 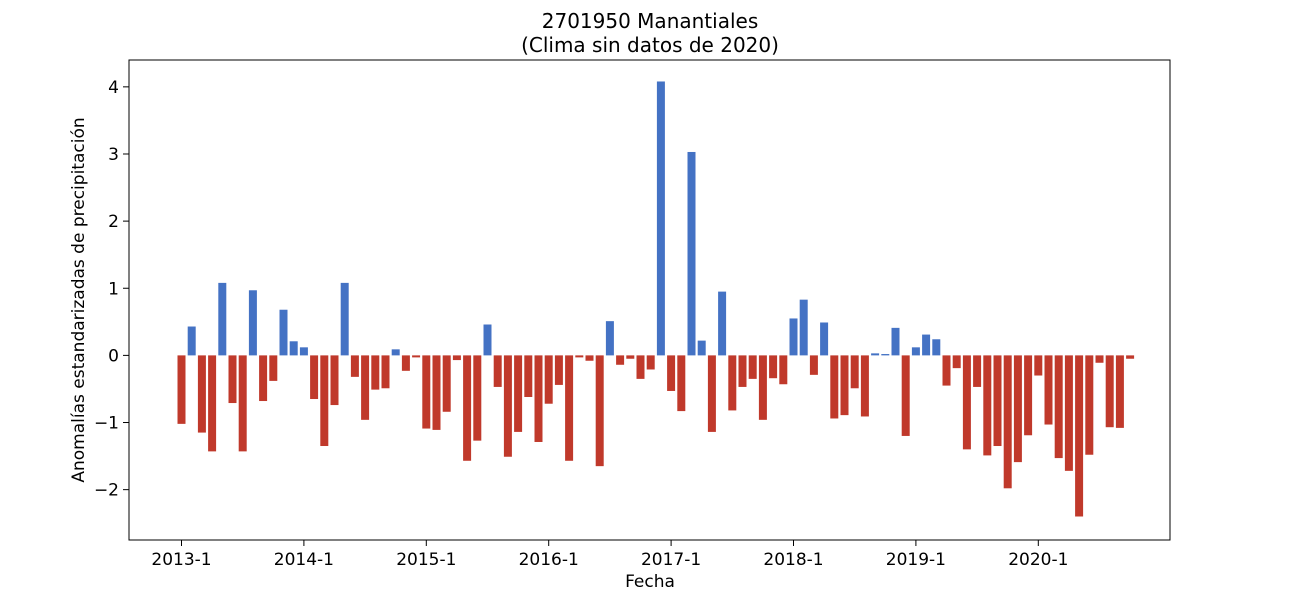 I want to click on x-tick-label: 2014-1, so click(x=304, y=560).